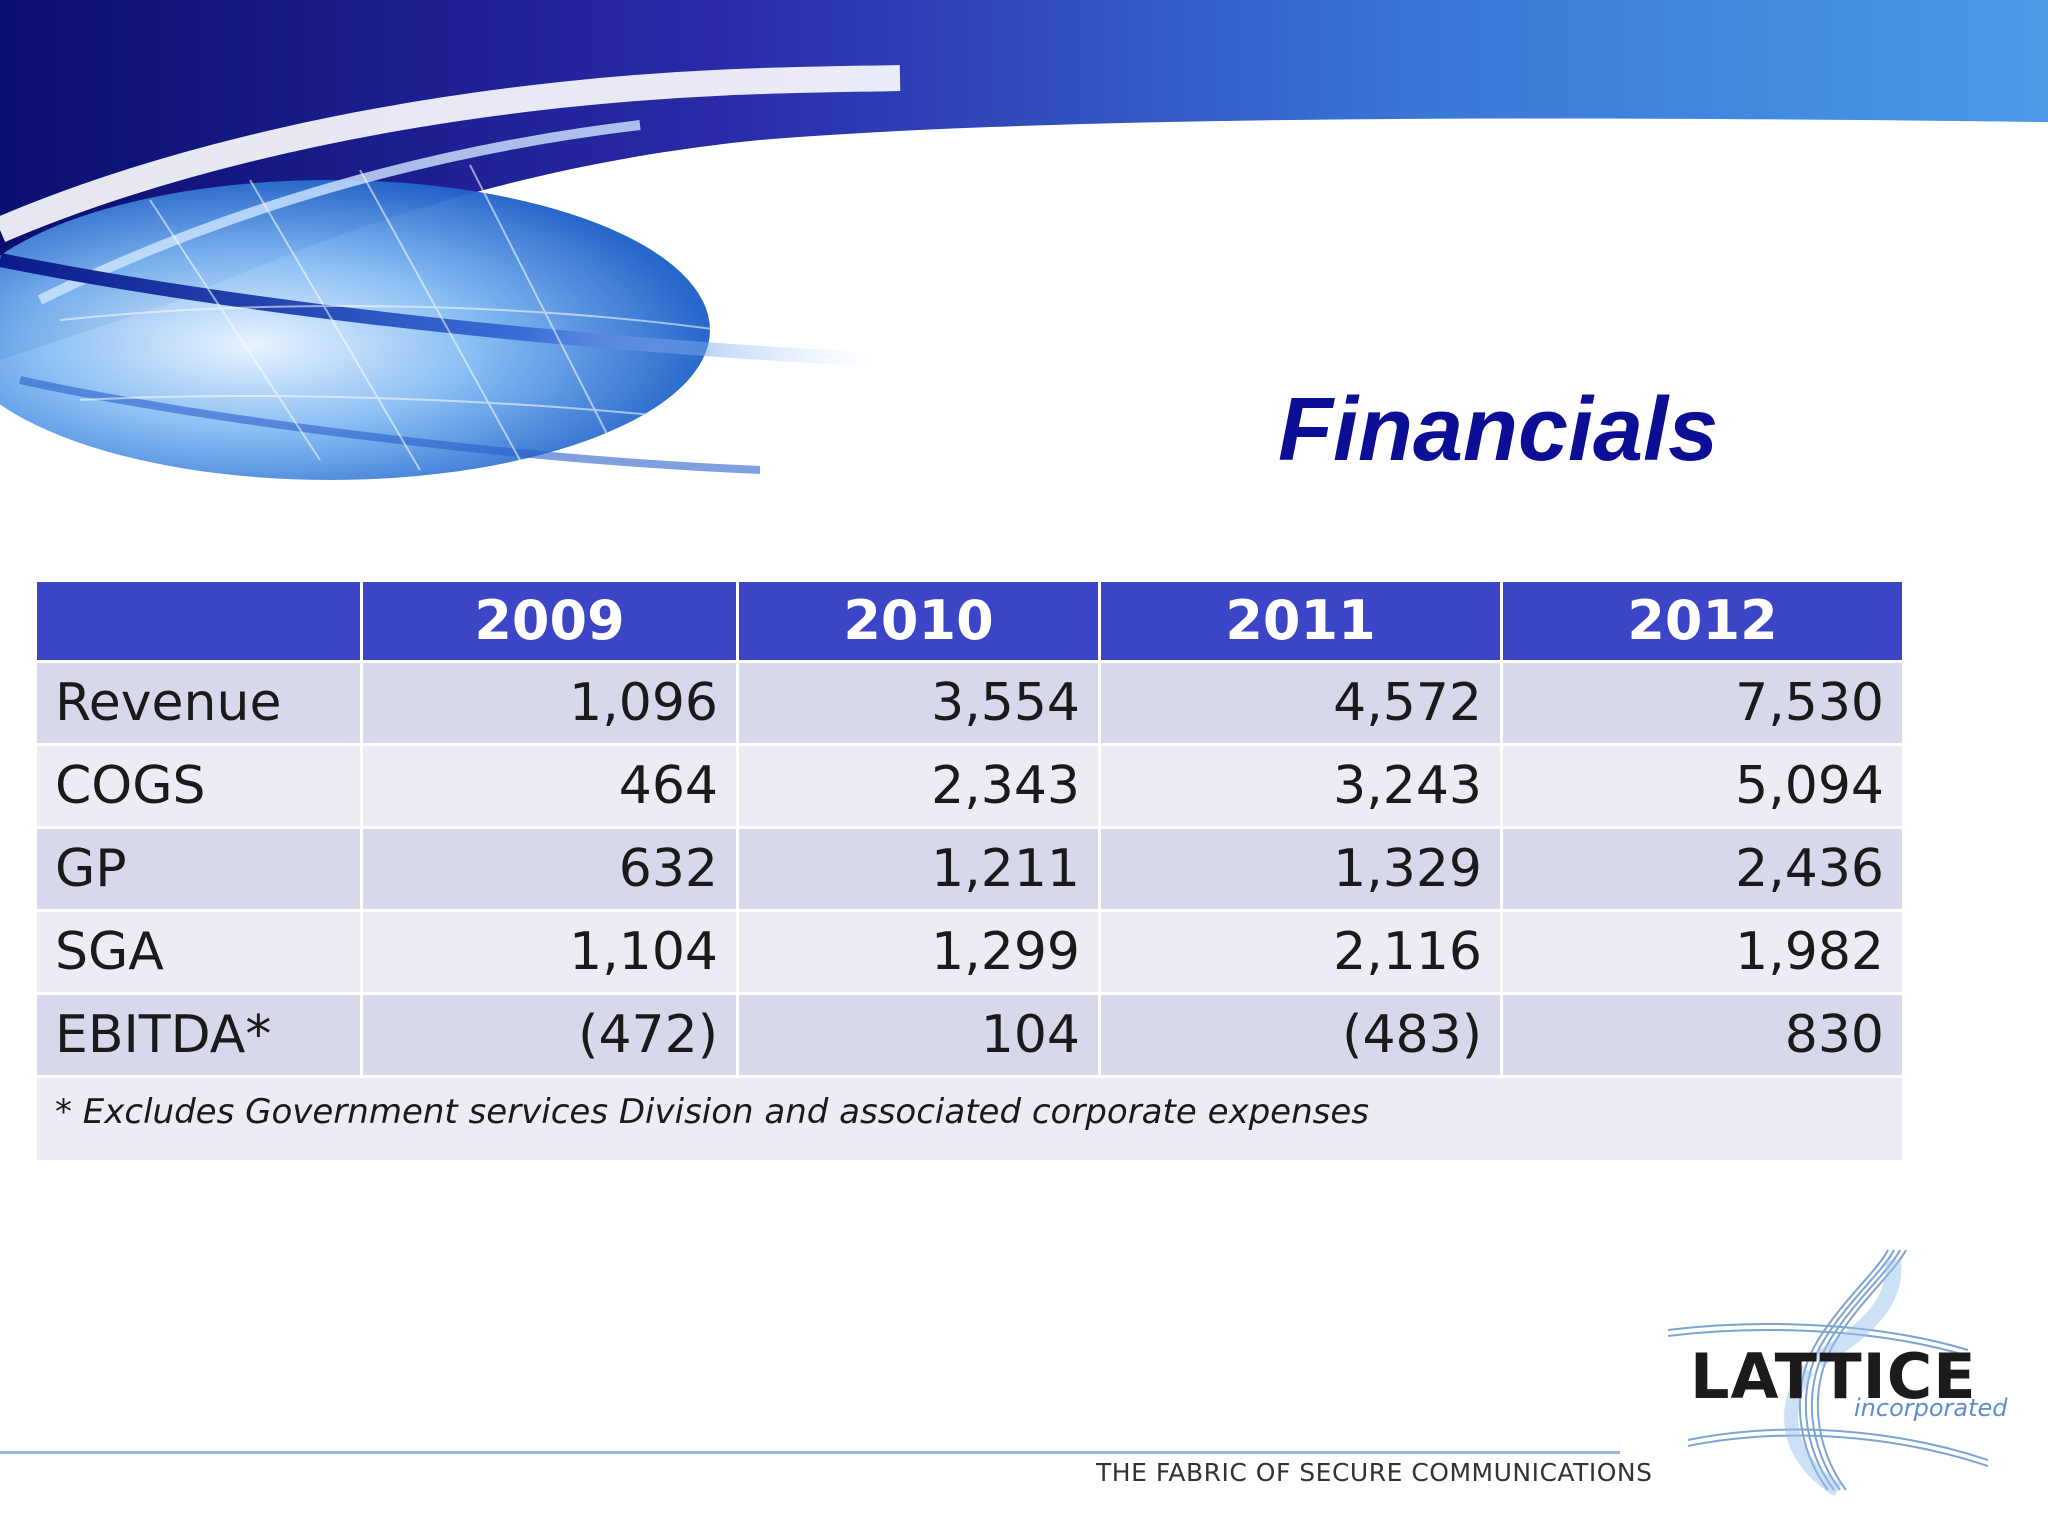 The height and width of the screenshot is (1536, 2048). What do you see at coordinates (1833, 1376) in the screenshot?
I see `logo-wordmark: LATTICE` at bounding box center [1833, 1376].